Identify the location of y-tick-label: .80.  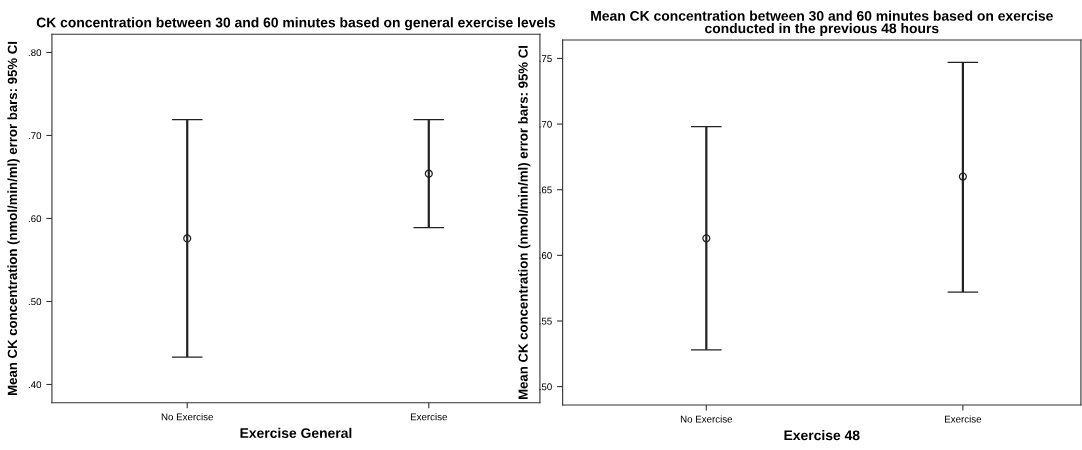
(35, 53).